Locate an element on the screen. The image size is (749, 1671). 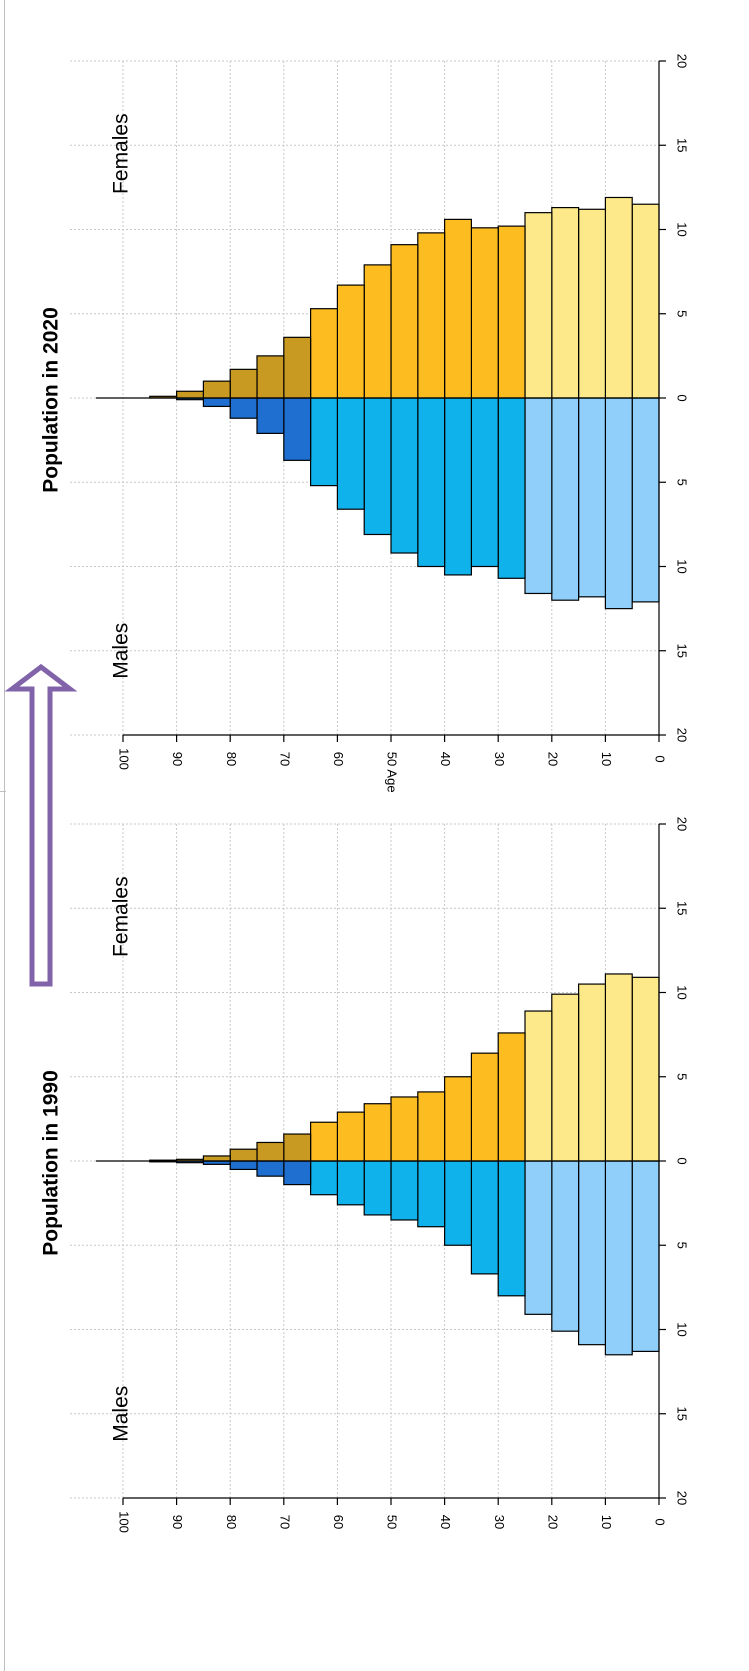
chart-title: Population in 2020 is located at coordinates (51, 400).